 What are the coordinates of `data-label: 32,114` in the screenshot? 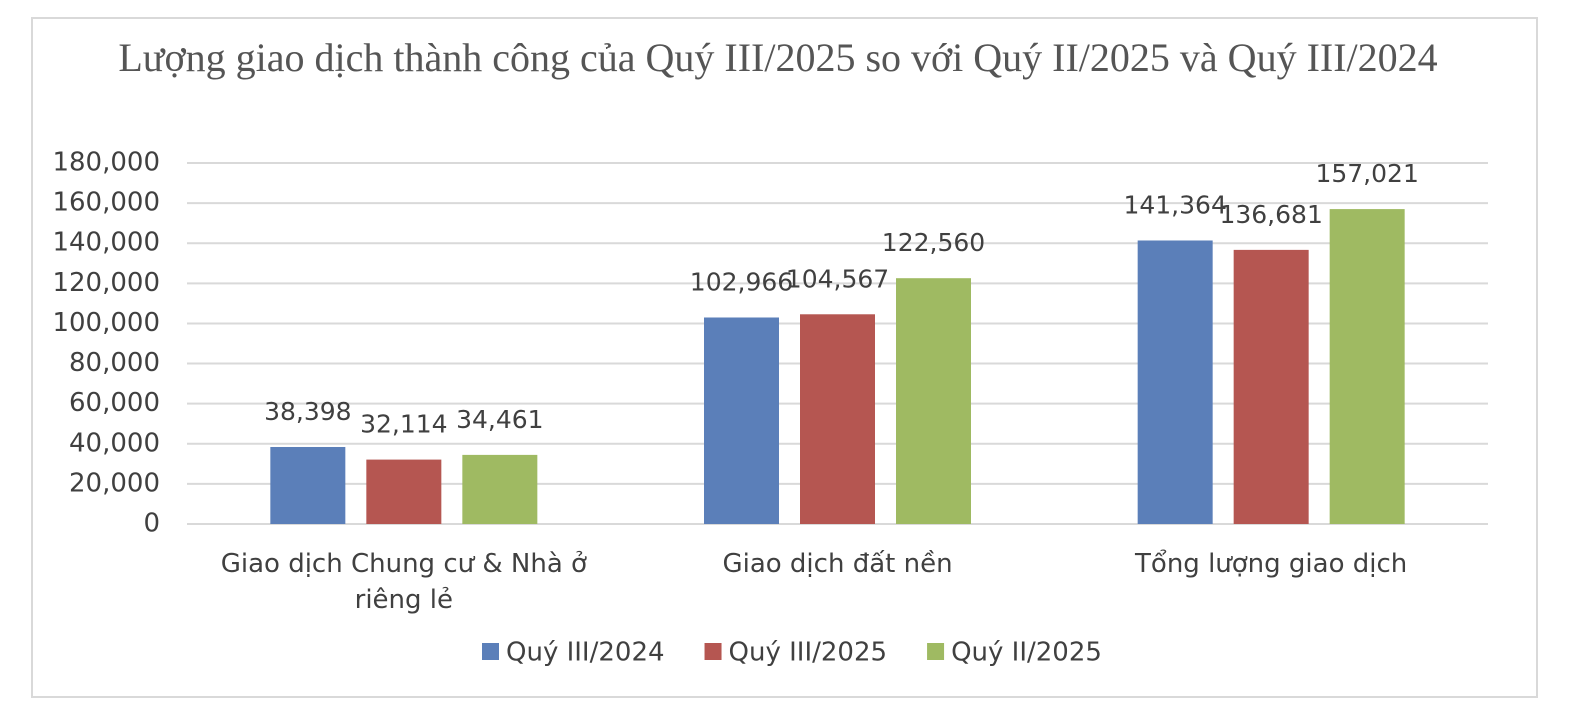 It's located at (403, 424).